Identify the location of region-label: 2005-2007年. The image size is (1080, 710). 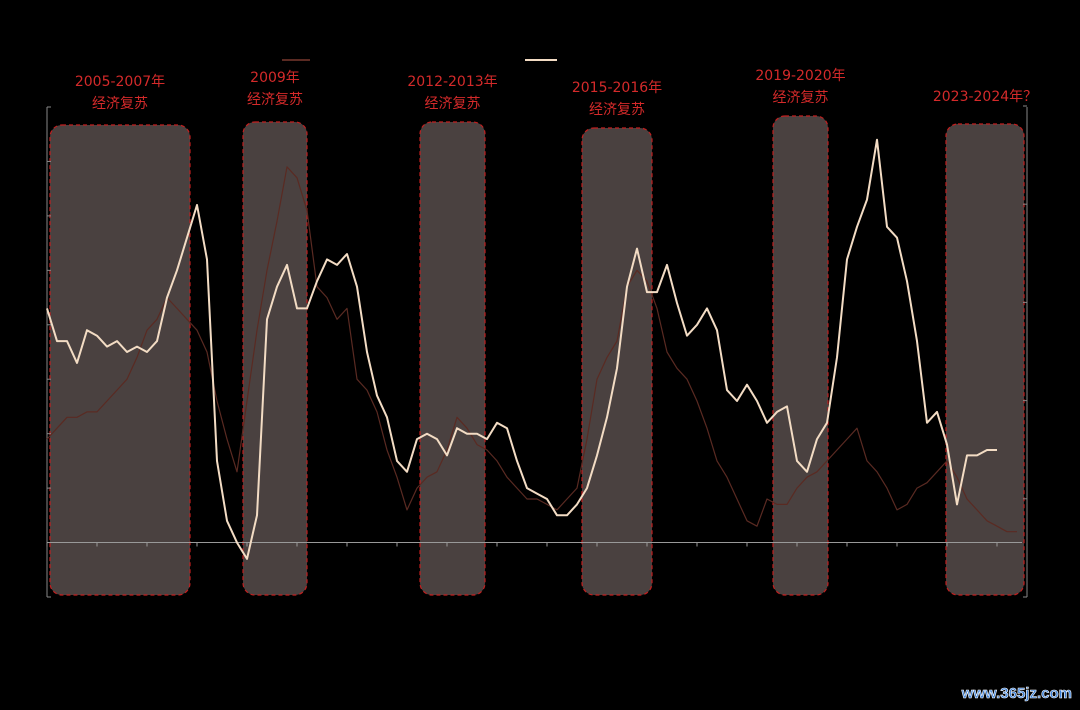
(120, 82).